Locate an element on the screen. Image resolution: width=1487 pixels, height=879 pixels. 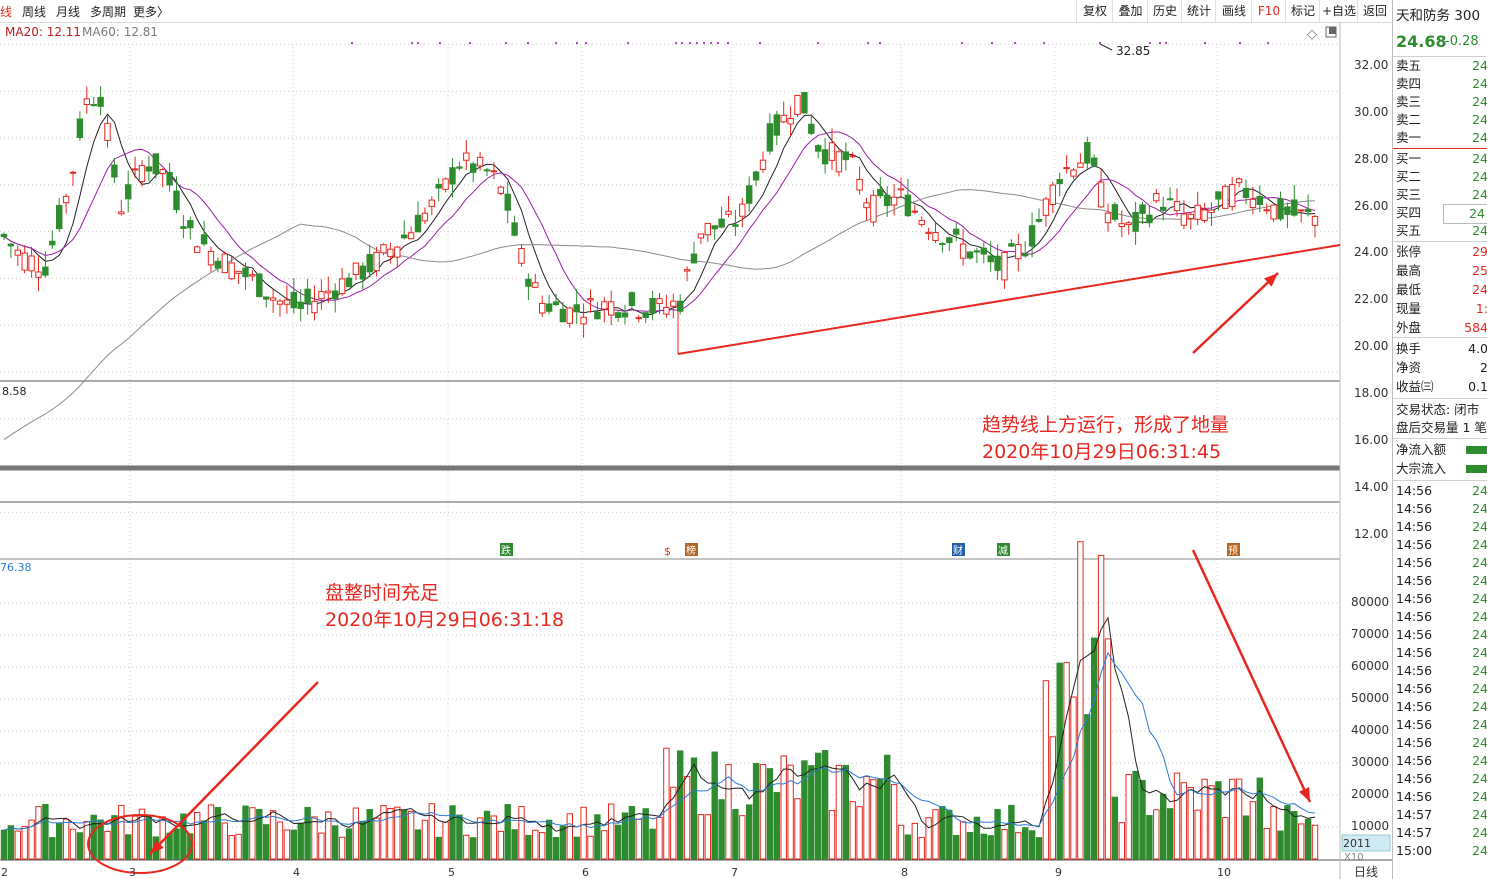
price-tick-label: 32.00 is located at coordinates (1371, 65).